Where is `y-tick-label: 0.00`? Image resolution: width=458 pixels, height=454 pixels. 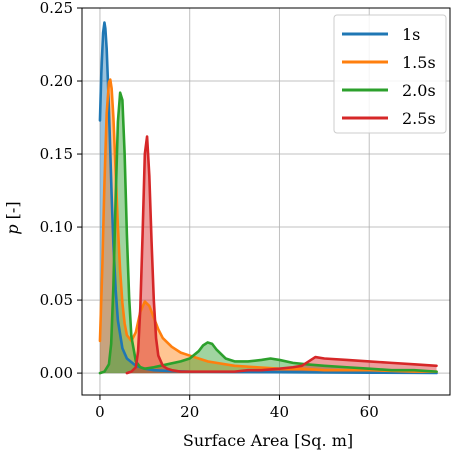
y-tick-label: 0.00 is located at coordinates (56, 373).